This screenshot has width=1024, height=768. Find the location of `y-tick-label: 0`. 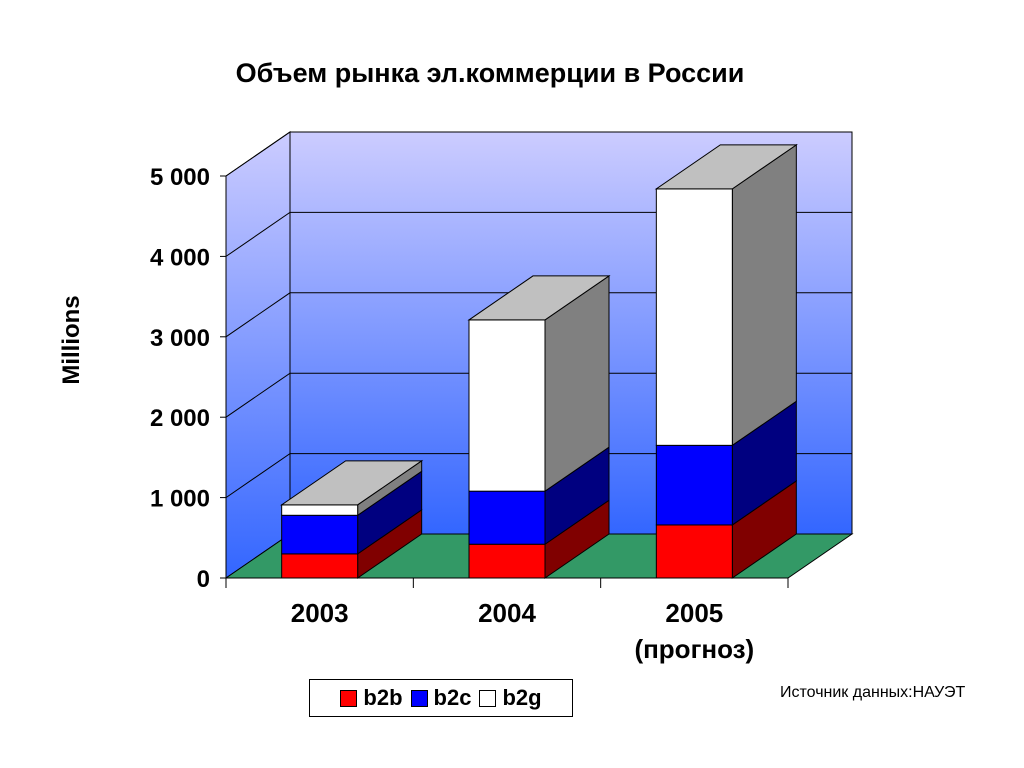

y-tick-label: 0 is located at coordinates (203, 579).